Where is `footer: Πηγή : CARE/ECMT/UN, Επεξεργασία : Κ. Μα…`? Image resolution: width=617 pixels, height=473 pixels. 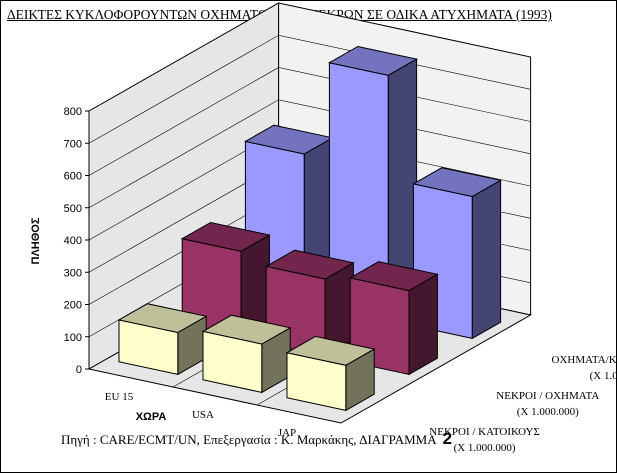
footer: Πηγή : CARE/ECMT/UN, Επεξεργασία : Κ. Μα… is located at coordinates (256, 439).